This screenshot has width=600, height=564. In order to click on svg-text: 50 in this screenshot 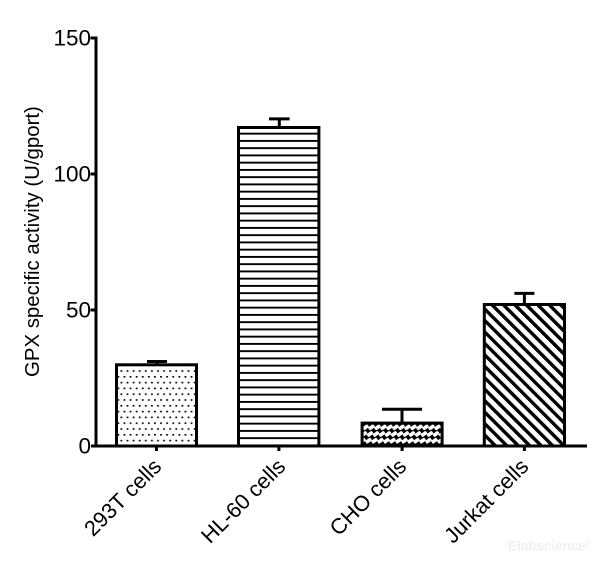, I will do `click(78, 310)`.